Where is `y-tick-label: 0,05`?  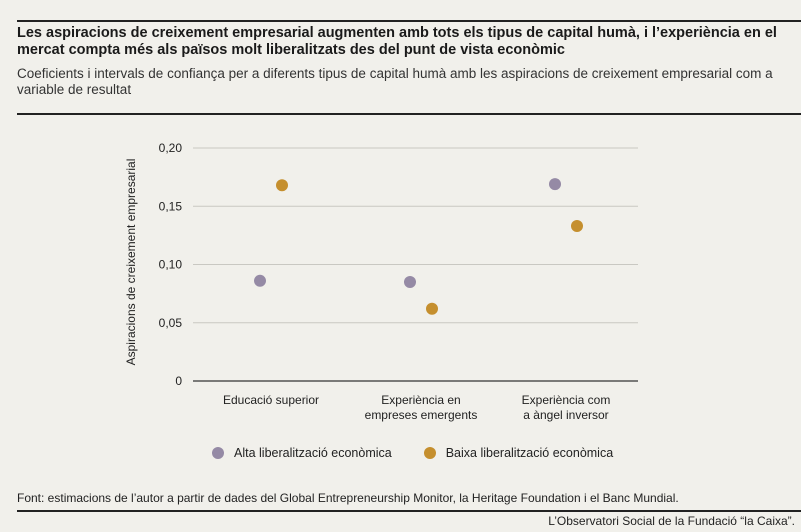
y-tick-label: 0,05 is located at coordinates (171, 323).